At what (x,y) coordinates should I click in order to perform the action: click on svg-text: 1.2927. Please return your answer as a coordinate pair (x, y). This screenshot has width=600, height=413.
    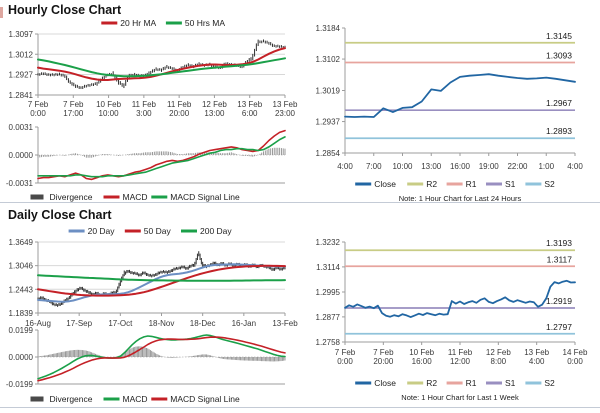
    Looking at the image, I should click on (21, 75).